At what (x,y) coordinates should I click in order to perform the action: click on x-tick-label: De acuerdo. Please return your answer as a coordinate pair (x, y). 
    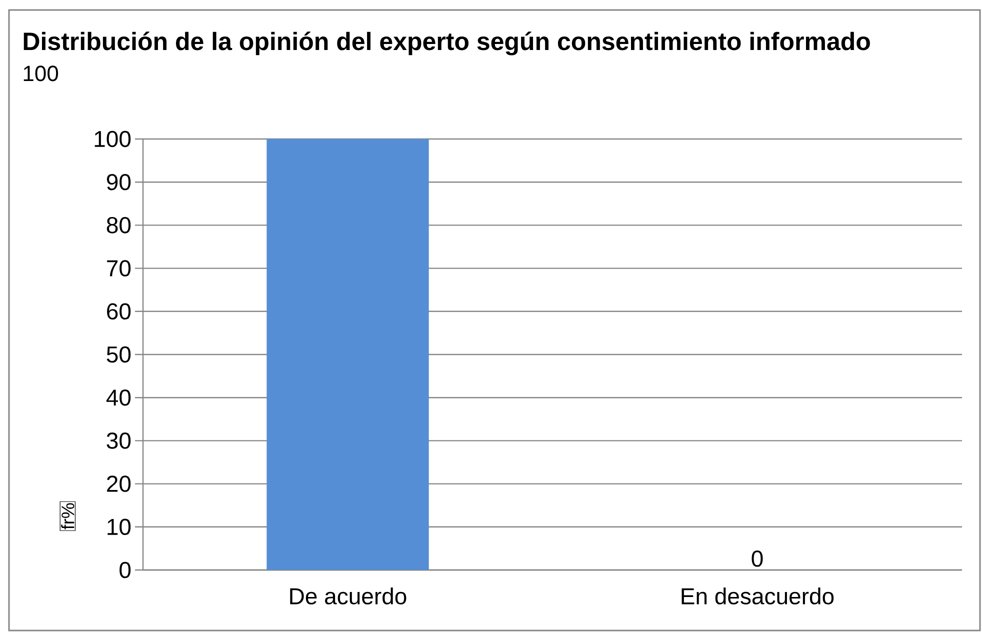
    Looking at the image, I should click on (348, 596).